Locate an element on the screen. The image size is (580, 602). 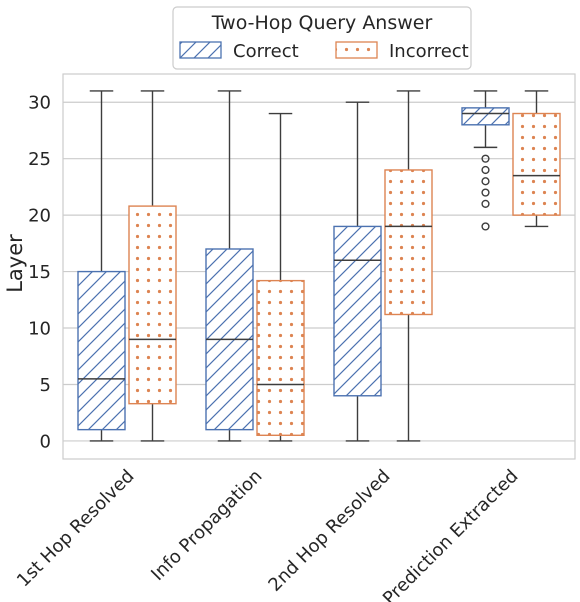
y-tick-label: 15 is located at coordinates (39, 272).